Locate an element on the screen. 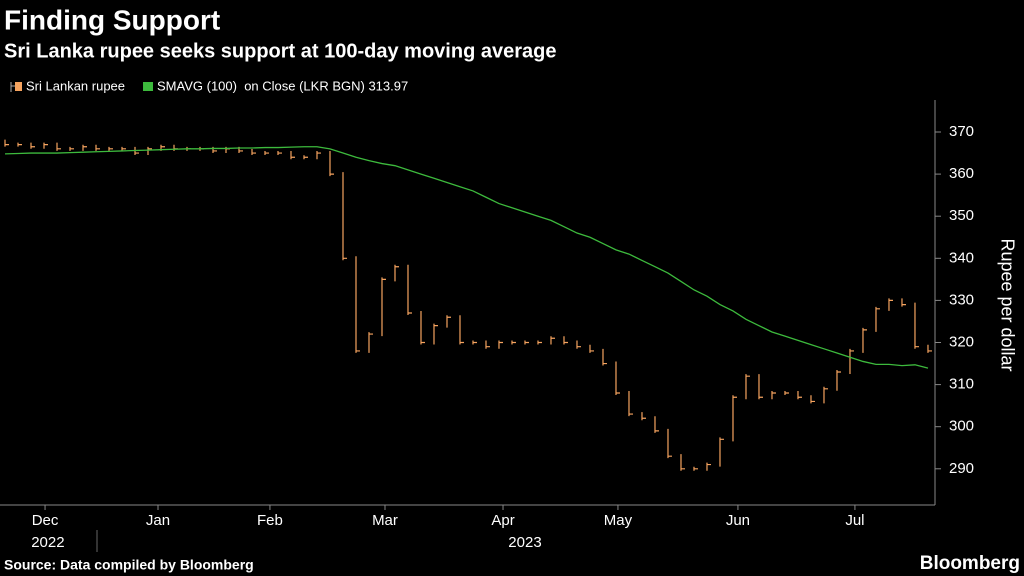 This screenshot has width=1024, height=576. y-tick-label: 360 is located at coordinates (961, 173).